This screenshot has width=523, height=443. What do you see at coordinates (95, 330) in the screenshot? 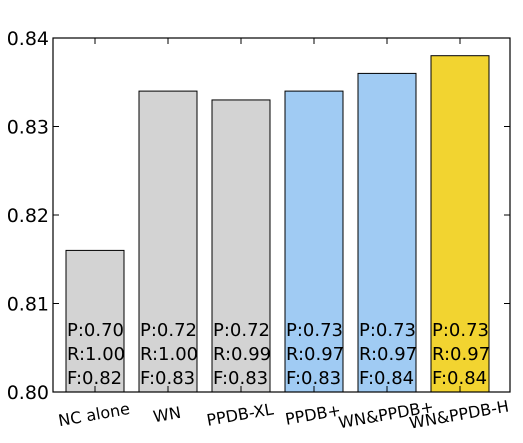
I see `bar-annotation-0-0: P:0.70` at bounding box center [95, 330].